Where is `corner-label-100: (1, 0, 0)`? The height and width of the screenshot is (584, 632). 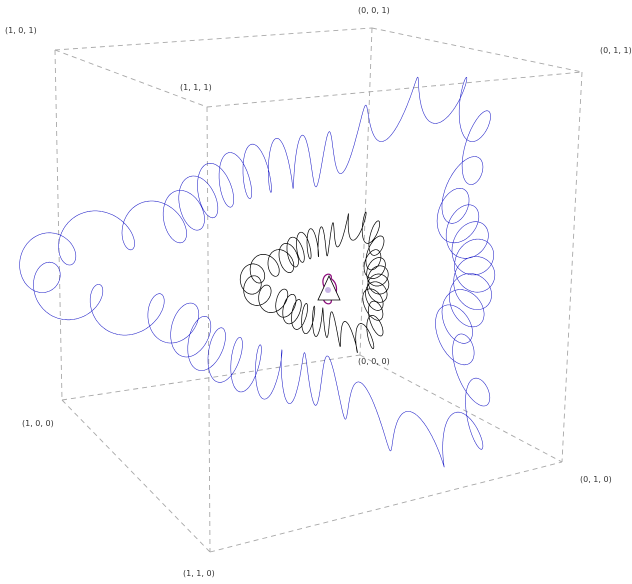
corner-label-100: (1, 0, 0) is located at coordinates (38, 423).